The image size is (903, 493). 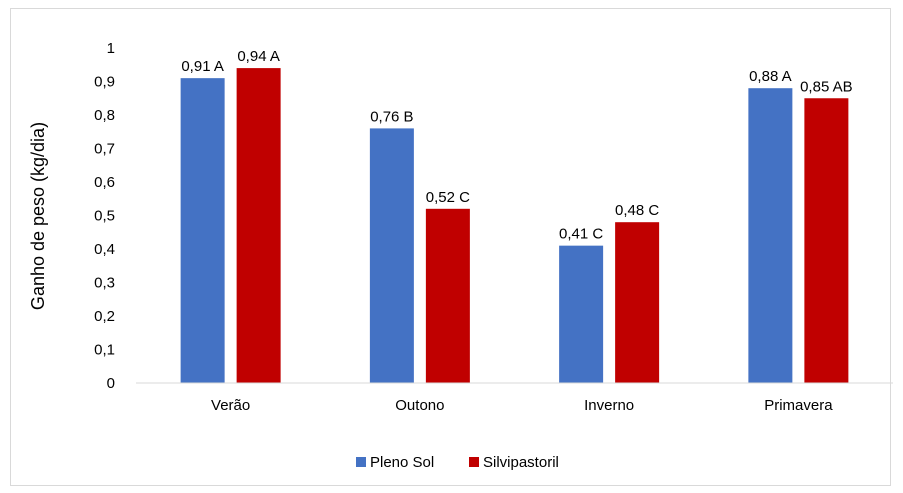 What do you see at coordinates (111, 383) in the screenshot?
I see `y-tick-label: 0` at bounding box center [111, 383].